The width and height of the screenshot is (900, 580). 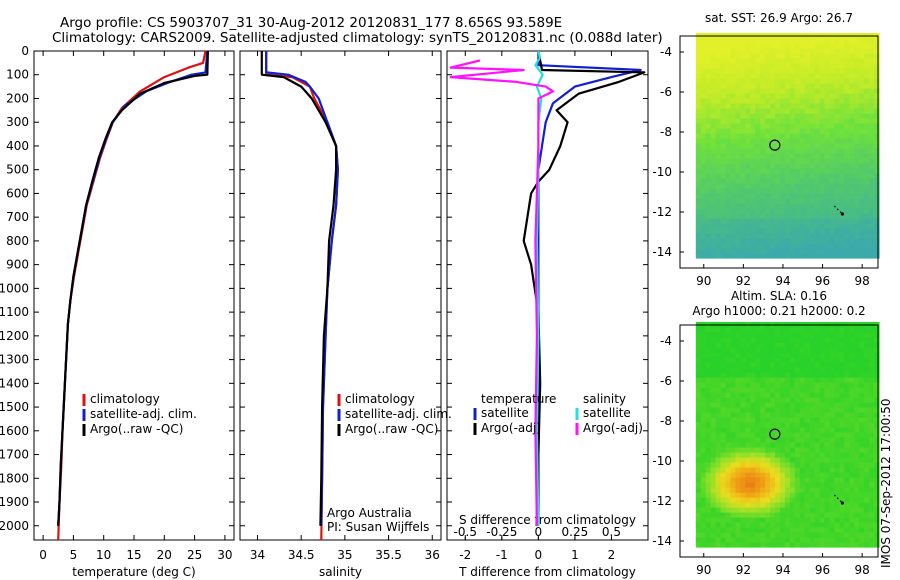 I want to click on legend-entry-salinity-label: Argo(..raw -QC), so click(x=391, y=429).